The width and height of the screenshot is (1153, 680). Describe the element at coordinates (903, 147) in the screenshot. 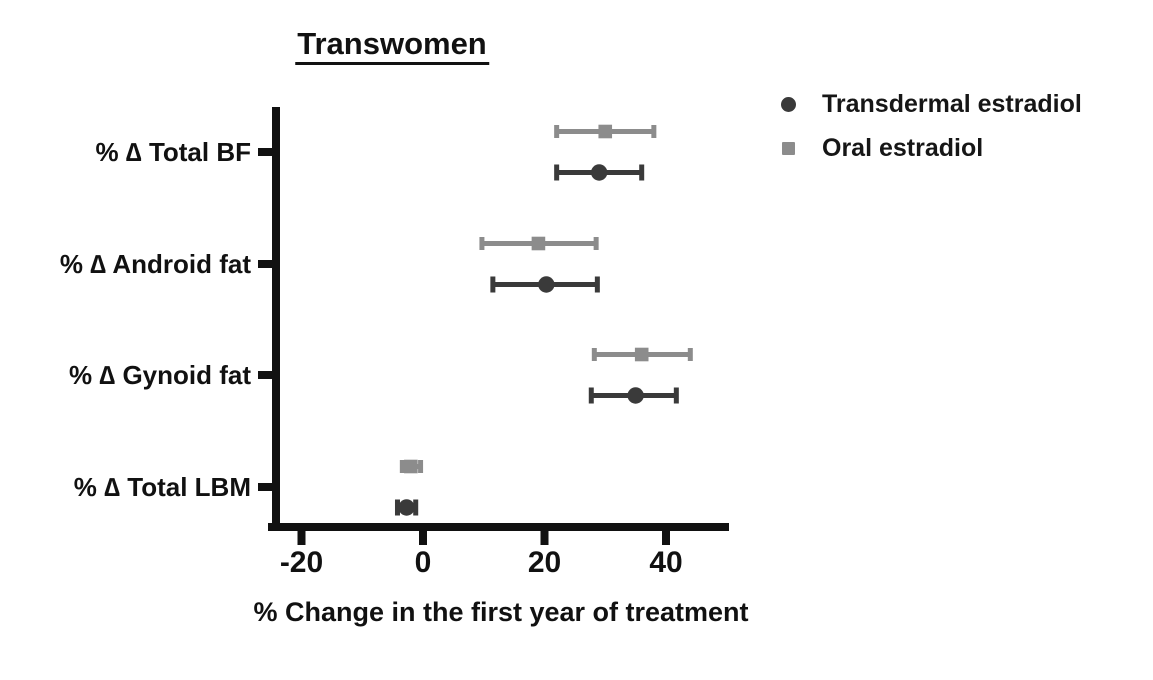

I see `legend-label-oral: Oral estradiol` at that location.